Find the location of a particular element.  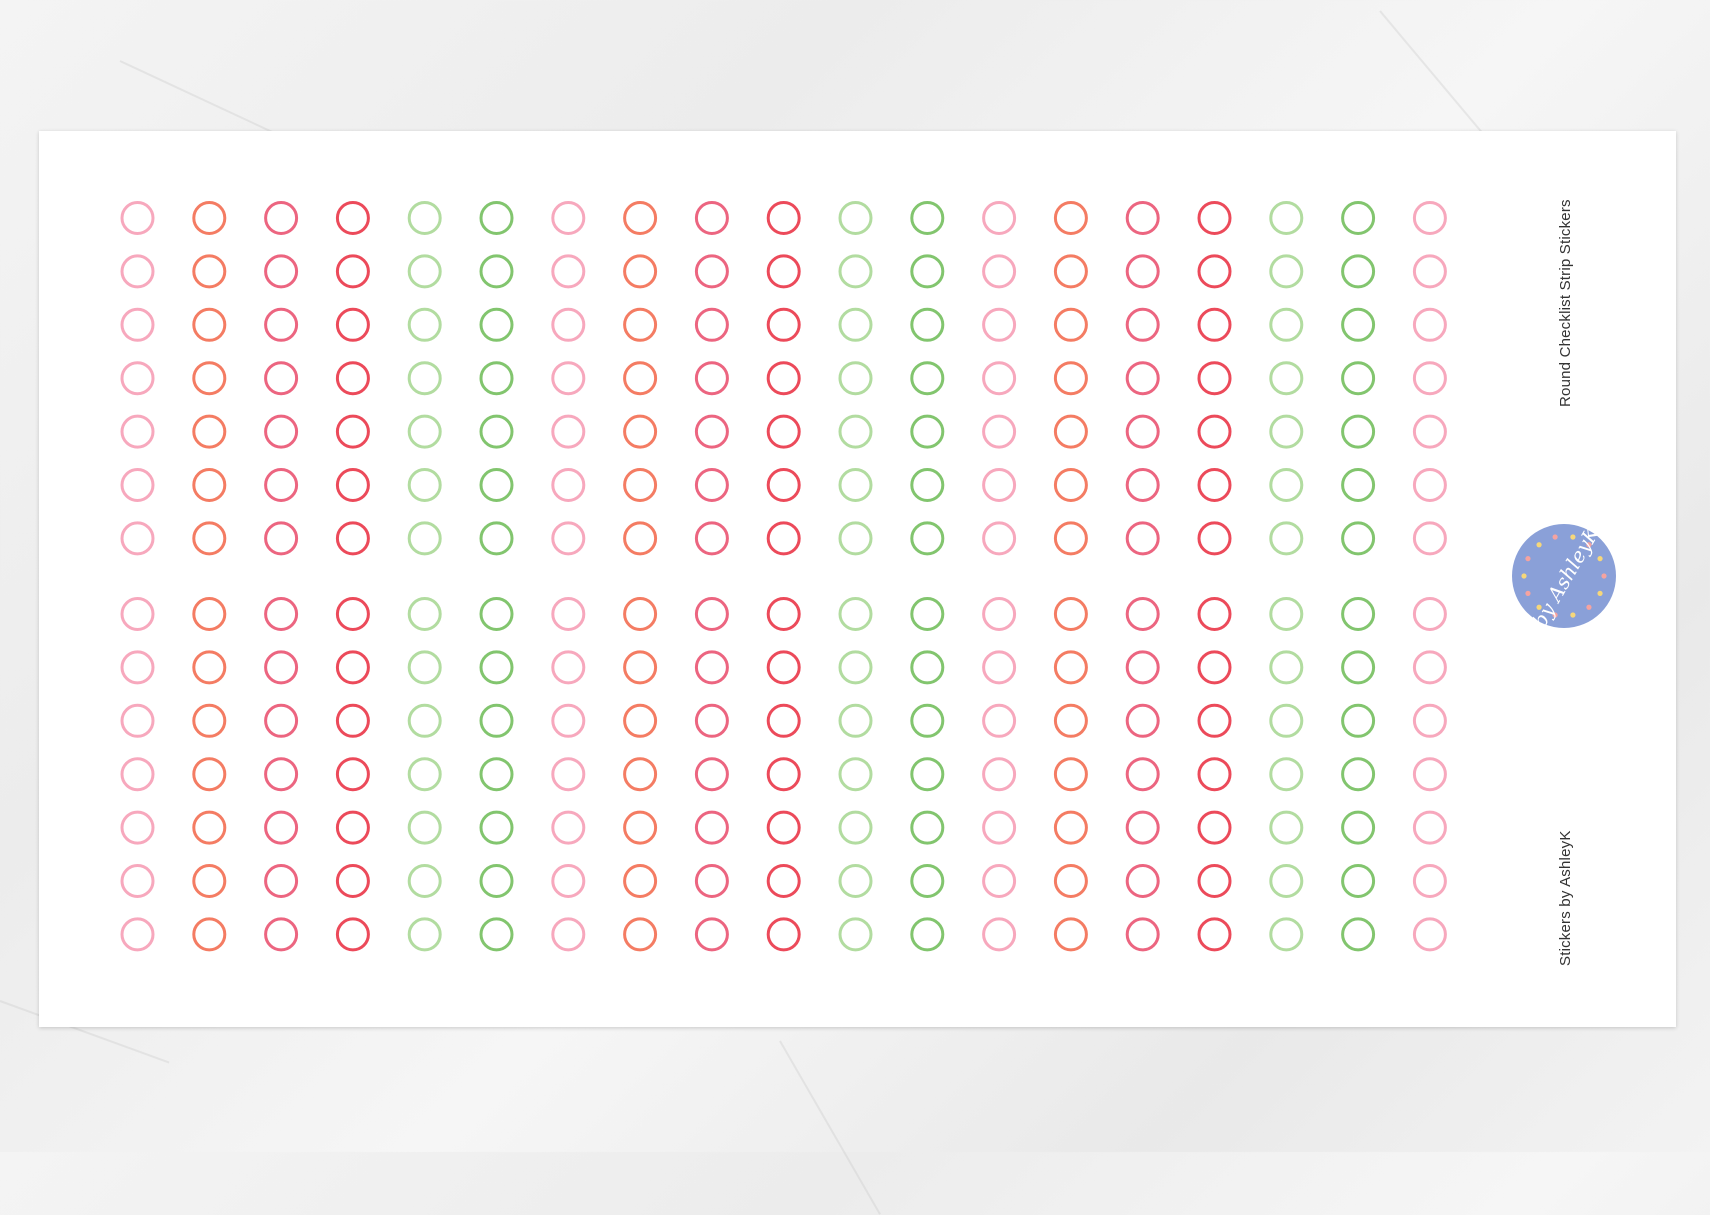

sheet-credit: Stickers by AshleyK is located at coordinates (1565, 898).